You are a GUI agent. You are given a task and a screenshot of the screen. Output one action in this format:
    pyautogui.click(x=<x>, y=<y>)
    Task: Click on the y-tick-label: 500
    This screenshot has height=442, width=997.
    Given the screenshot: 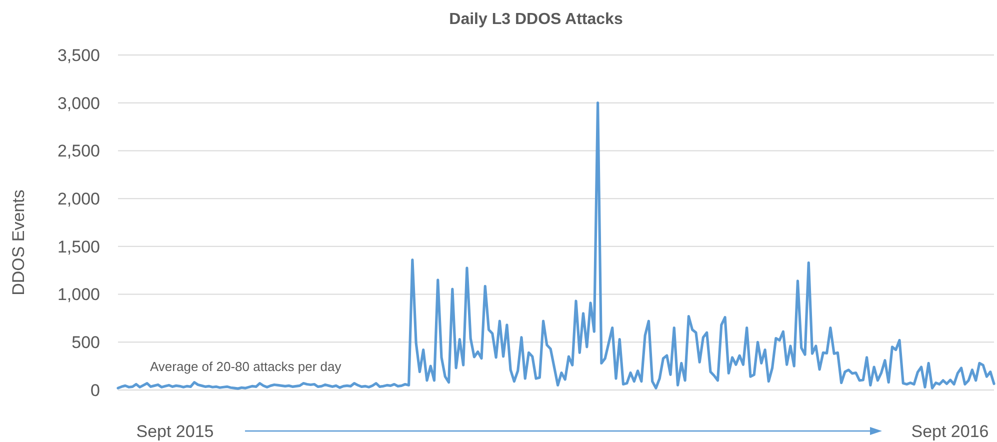 What is the action you would take?
    pyautogui.click(x=86, y=342)
    